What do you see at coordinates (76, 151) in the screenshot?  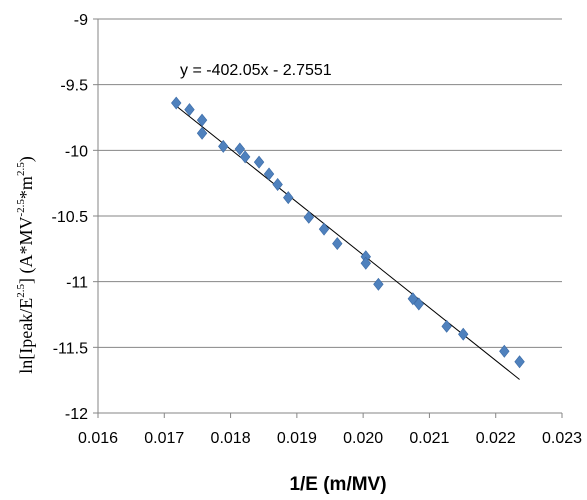 I see `y-tick-label: -10` at bounding box center [76, 151].